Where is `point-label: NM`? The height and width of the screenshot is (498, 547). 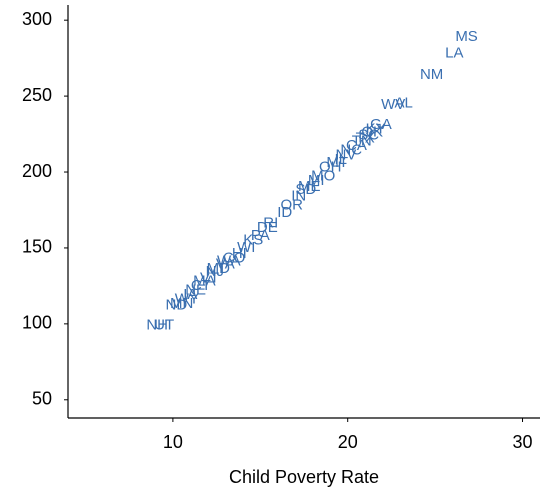 point-label: NM is located at coordinates (431, 74).